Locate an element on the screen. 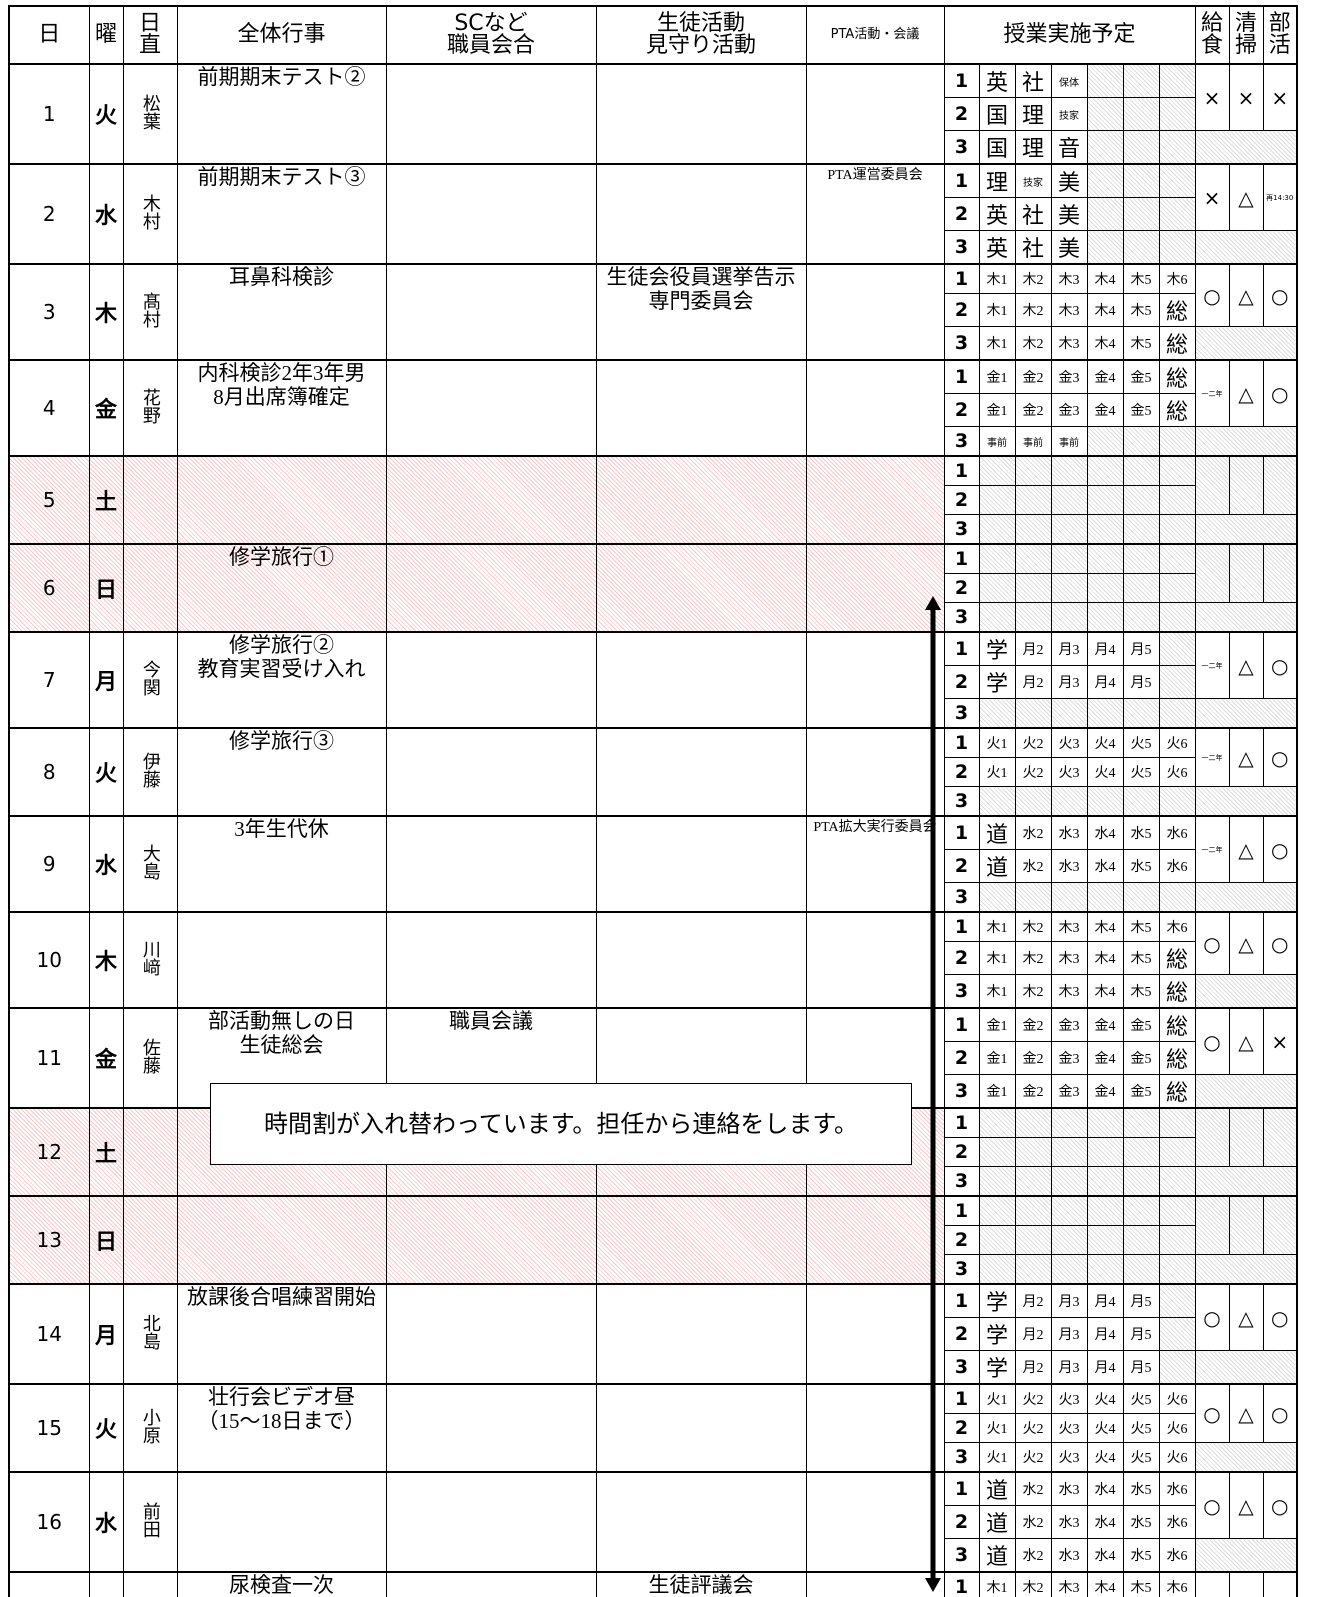 The image size is (1322, 1597). lesson-text: 英 is located at coordinates (996, 248).